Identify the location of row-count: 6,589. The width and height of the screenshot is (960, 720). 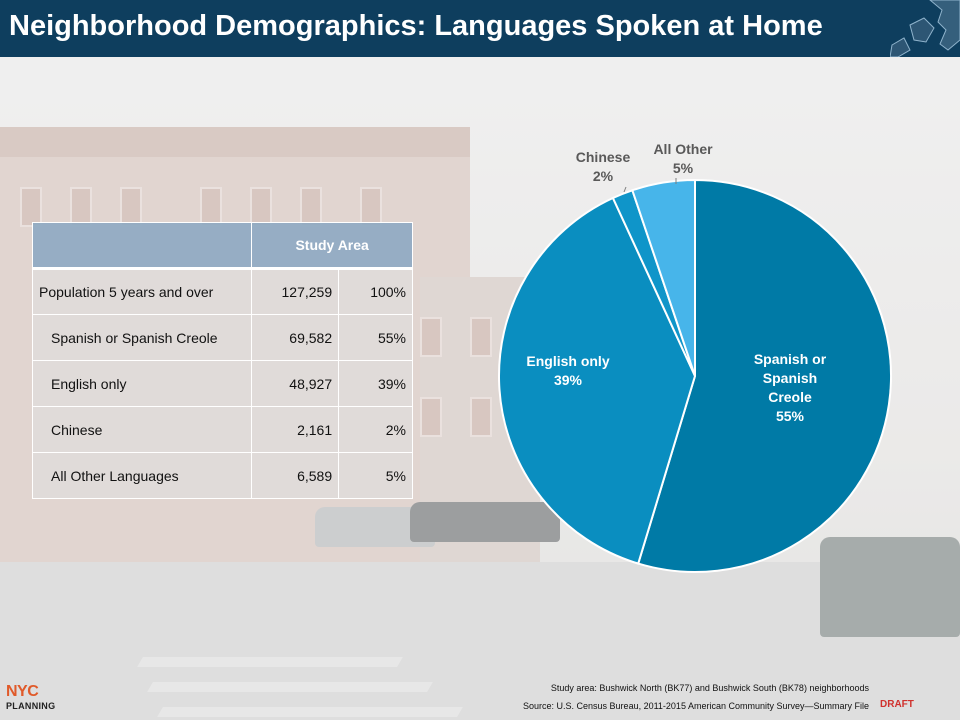
(295, 475).